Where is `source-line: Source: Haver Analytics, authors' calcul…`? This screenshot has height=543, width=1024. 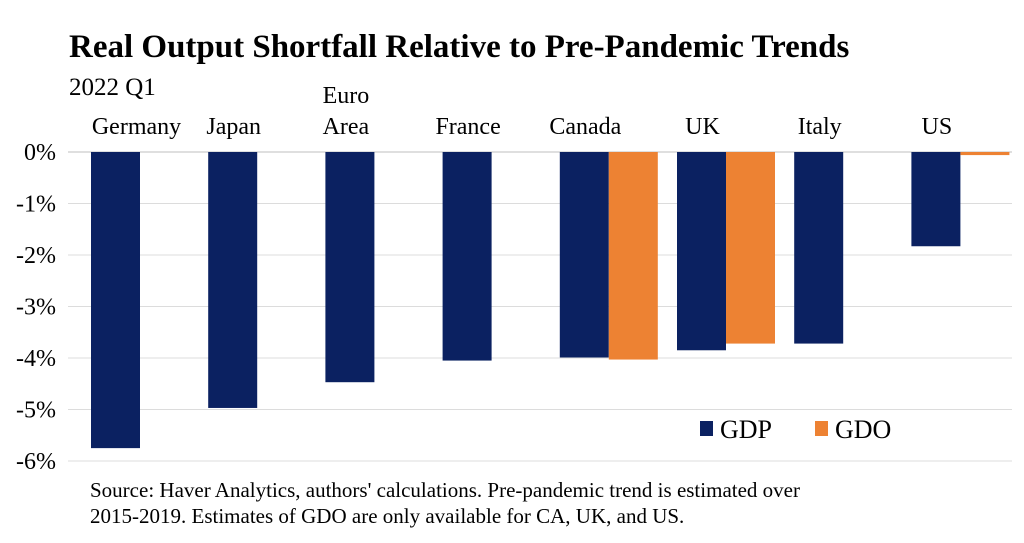 source-line: Source: Haver Analytics, authors' calcul… is located at coordinates (445, 490).